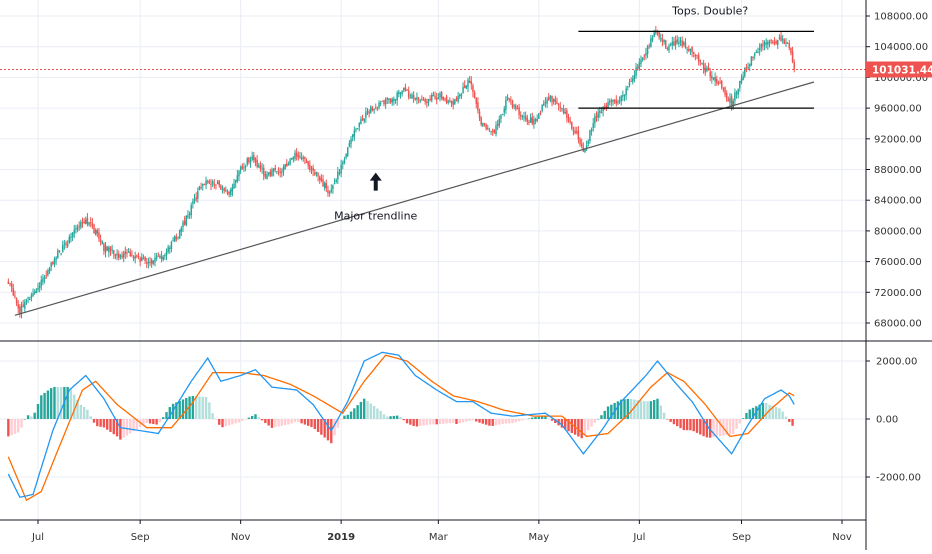 The width and height of the screenshot is (932, 554). Describe the element at coordinates (709, 10) in the screenshot. I see `tops-annotation: Tops. Double?` at that location.